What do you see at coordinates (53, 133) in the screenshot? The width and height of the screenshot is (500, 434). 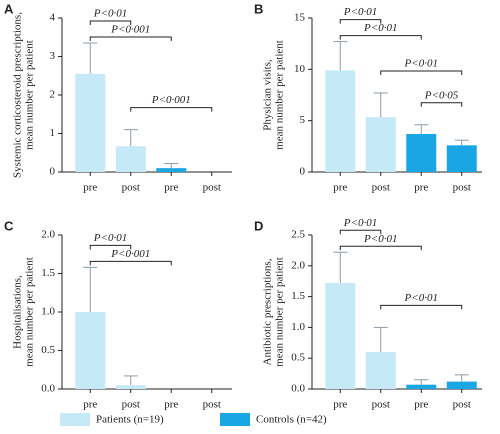 I see `y-tick-label: 1` at bounding box center [53, 133].